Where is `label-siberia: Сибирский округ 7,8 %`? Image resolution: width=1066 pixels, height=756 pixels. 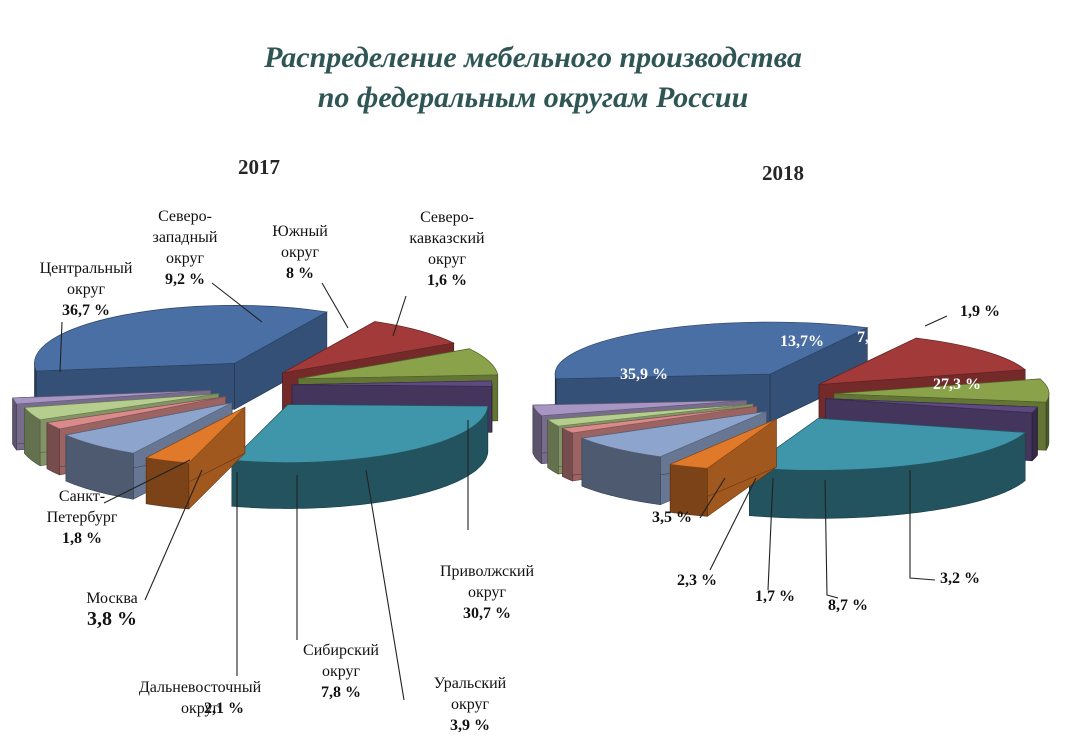 label-siberia: Сибирский округ 7,8 % is located at coordinates (341, 671).